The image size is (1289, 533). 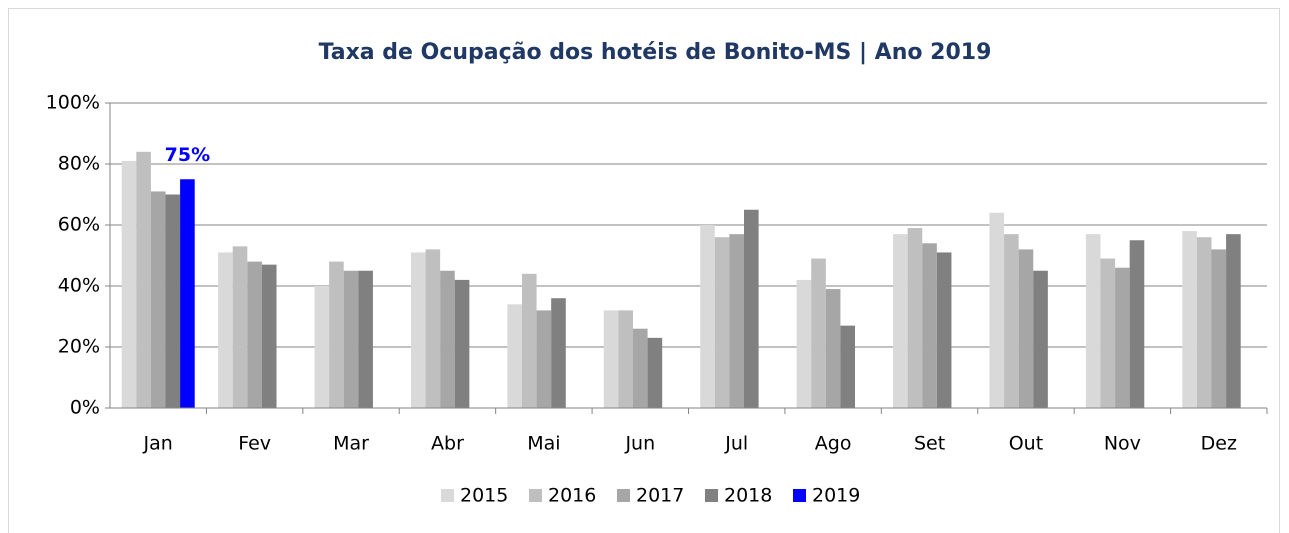 What do you see at coordinates (572, 496) in the screenshot?
I see `legend-label: 2016` at bounding box center [572, 496].